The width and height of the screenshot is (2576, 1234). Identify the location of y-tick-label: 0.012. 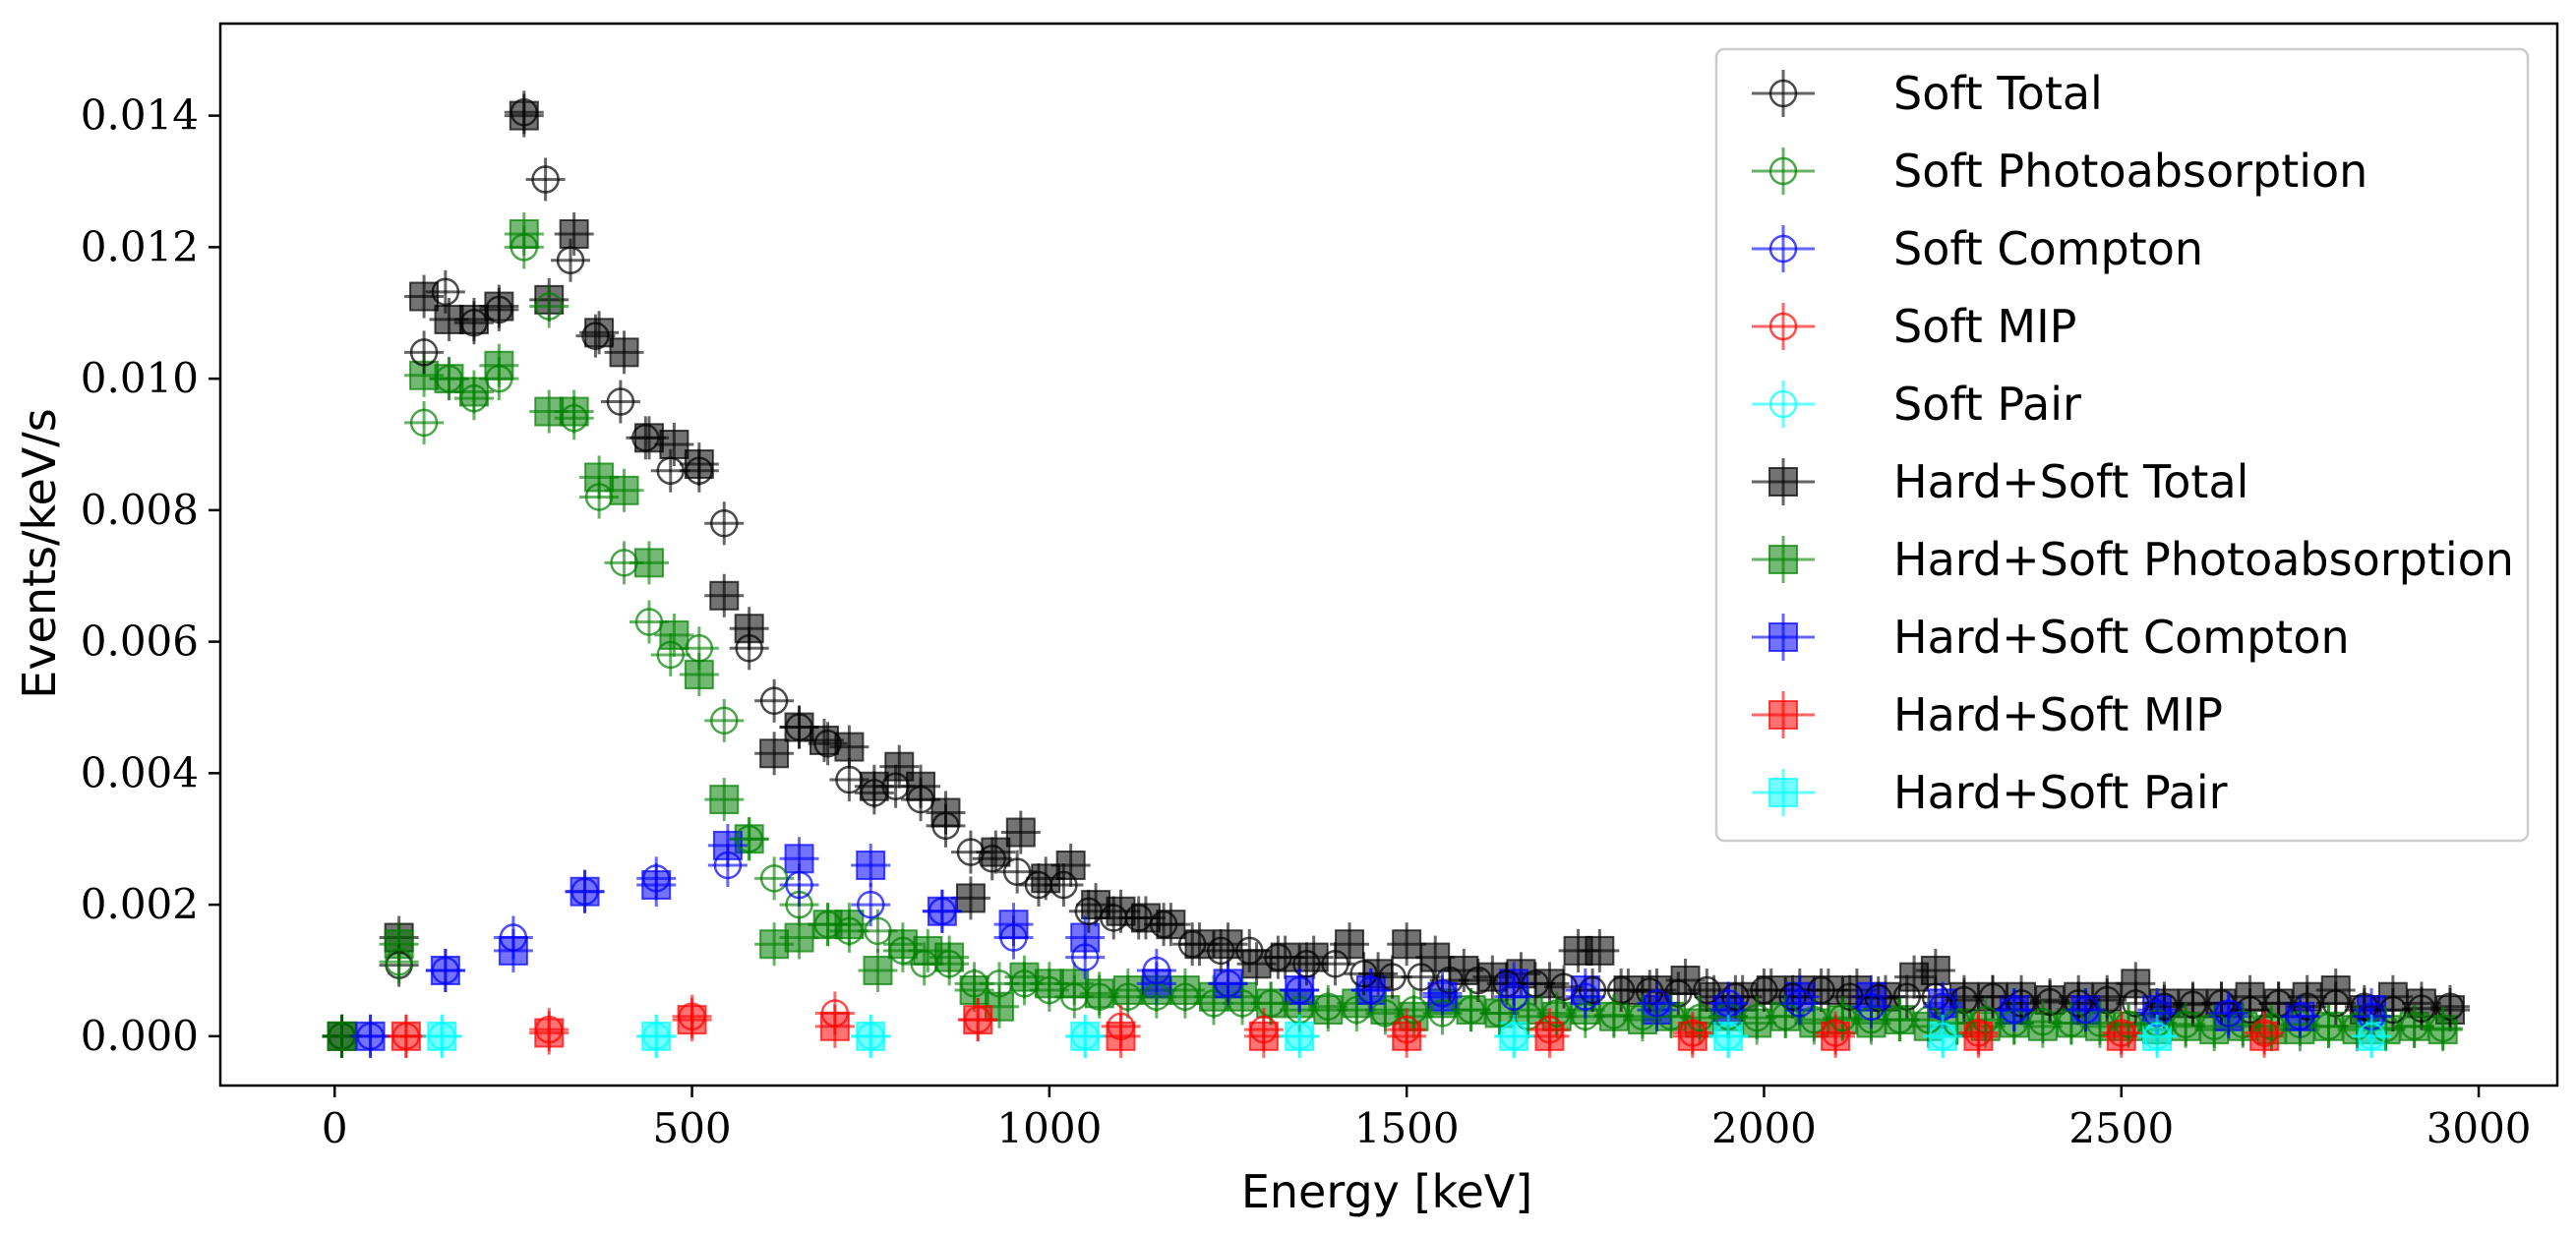
(140, 246).